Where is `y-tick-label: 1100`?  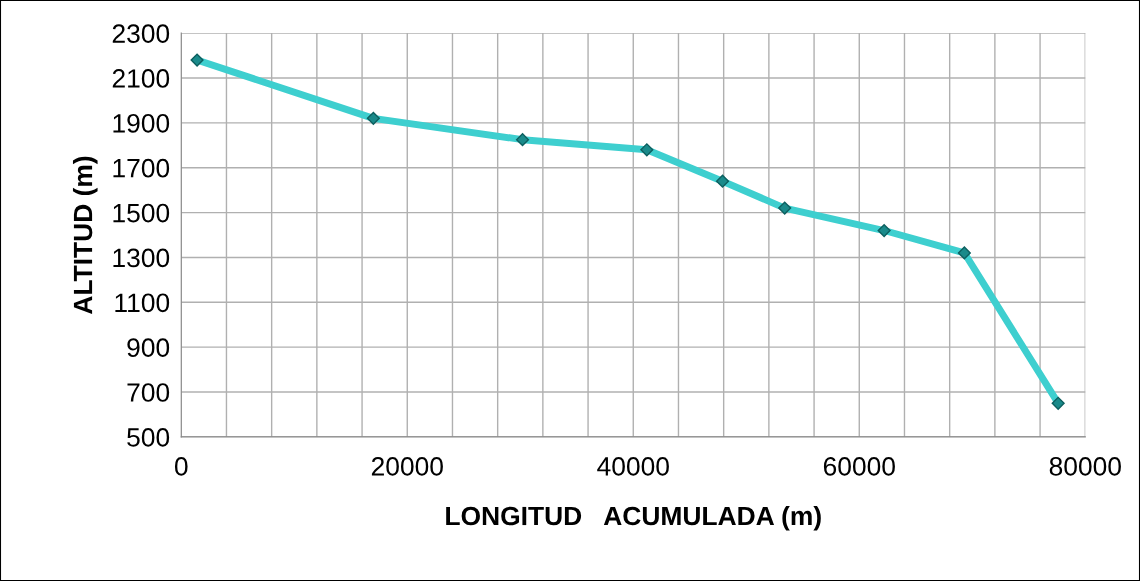 y-tick-label: 1100 is located at coordinates (142, 303).